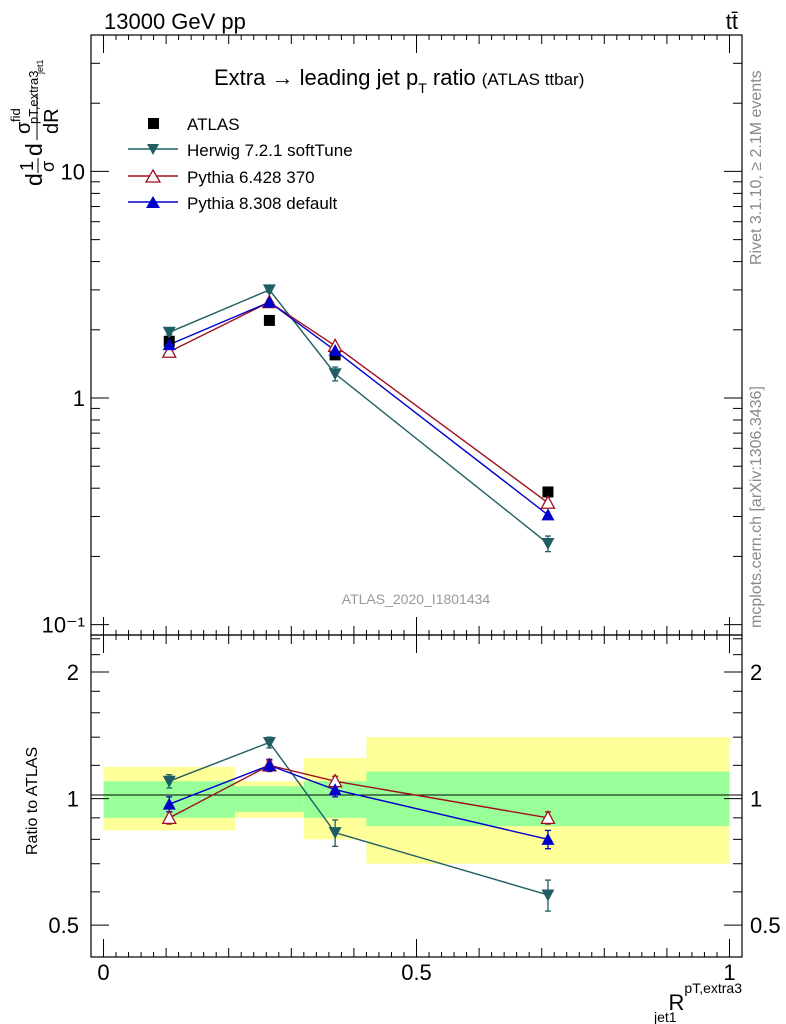 This screenshot has width=786, height=1024. What do you see at coordinates (32, 801) in the screenshot?
I see `ratio-ylabel: Ratio to ATLAS` at bounding box center [32, 801].